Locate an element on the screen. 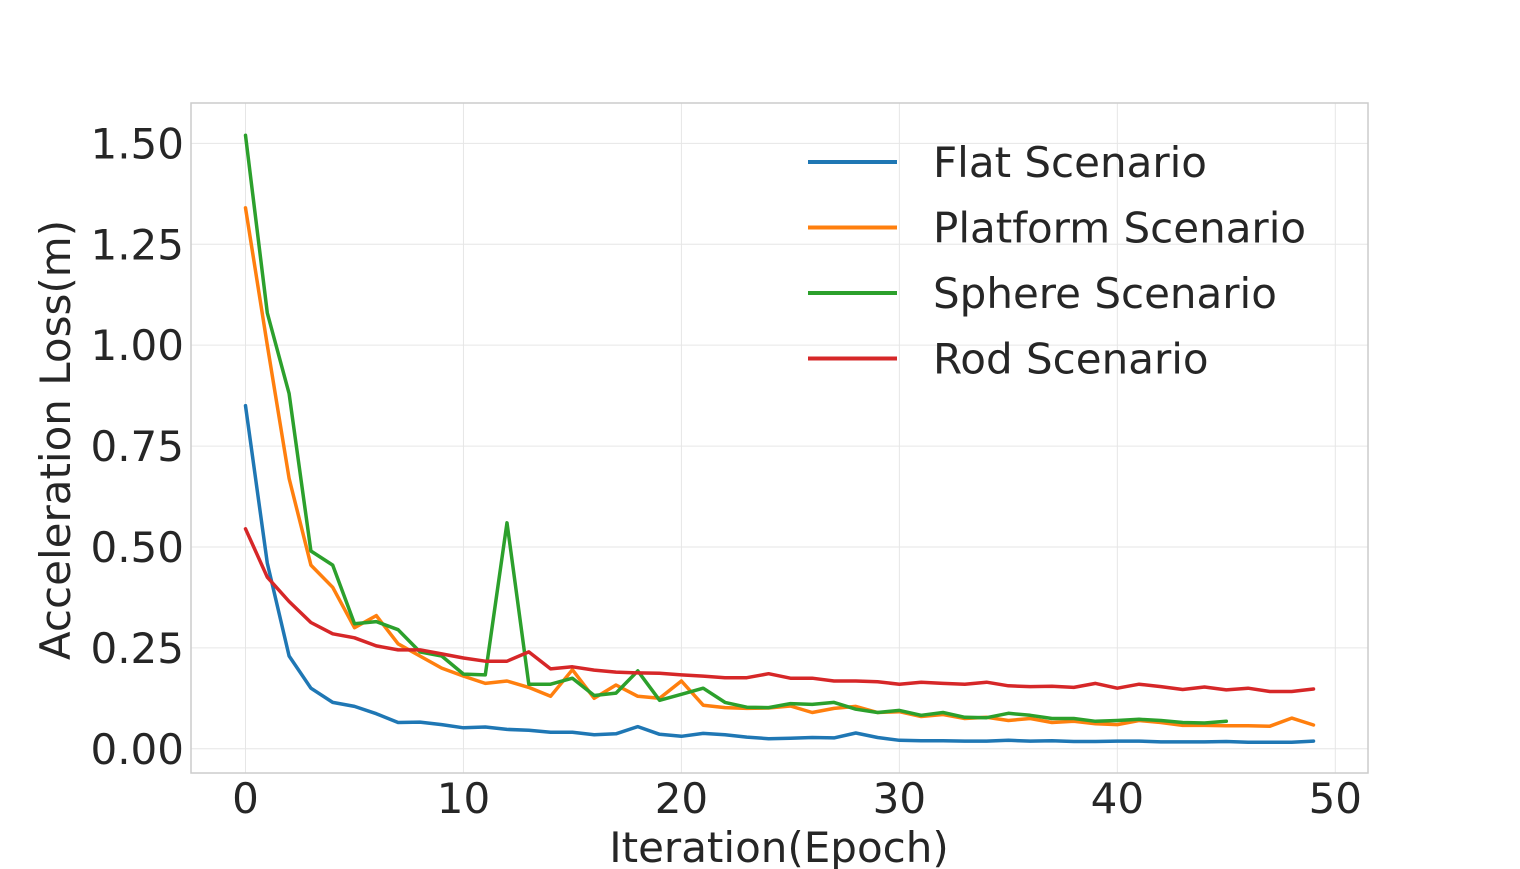 The width and height of the screenshot is (1520, 869). y-tick-label: 0.25 is located at coordinates (137, 648).